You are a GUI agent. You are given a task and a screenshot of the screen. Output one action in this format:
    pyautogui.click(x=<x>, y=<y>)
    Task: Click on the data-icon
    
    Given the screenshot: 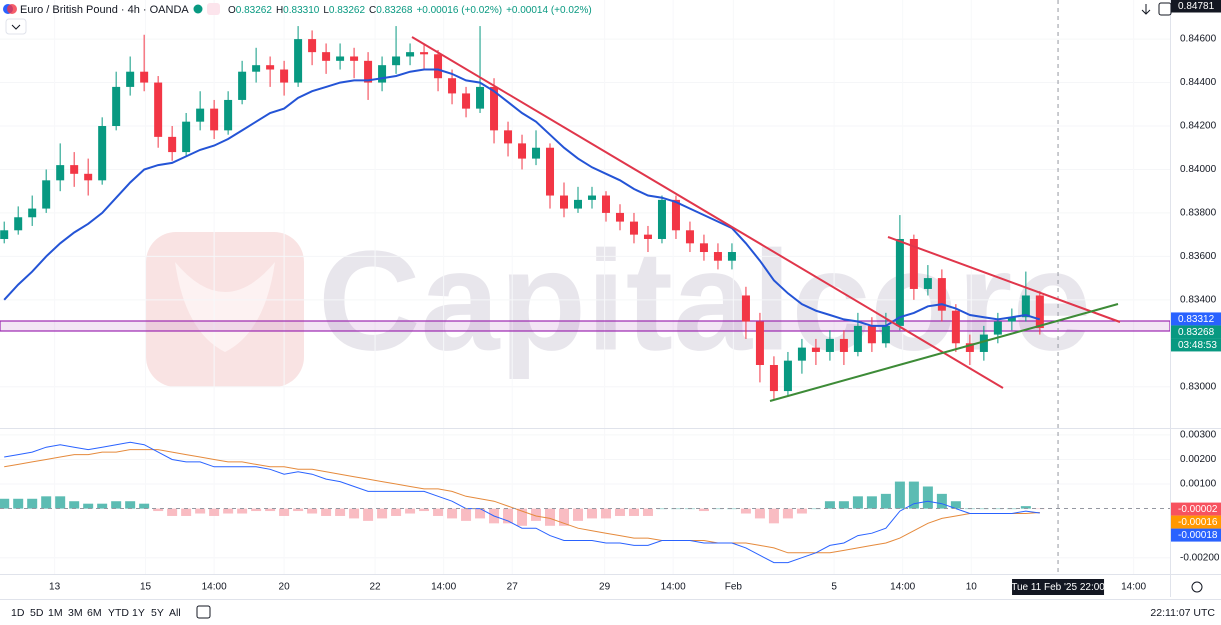 What is the action you would take?
    pyautogui.click(x=213, y=9)
    